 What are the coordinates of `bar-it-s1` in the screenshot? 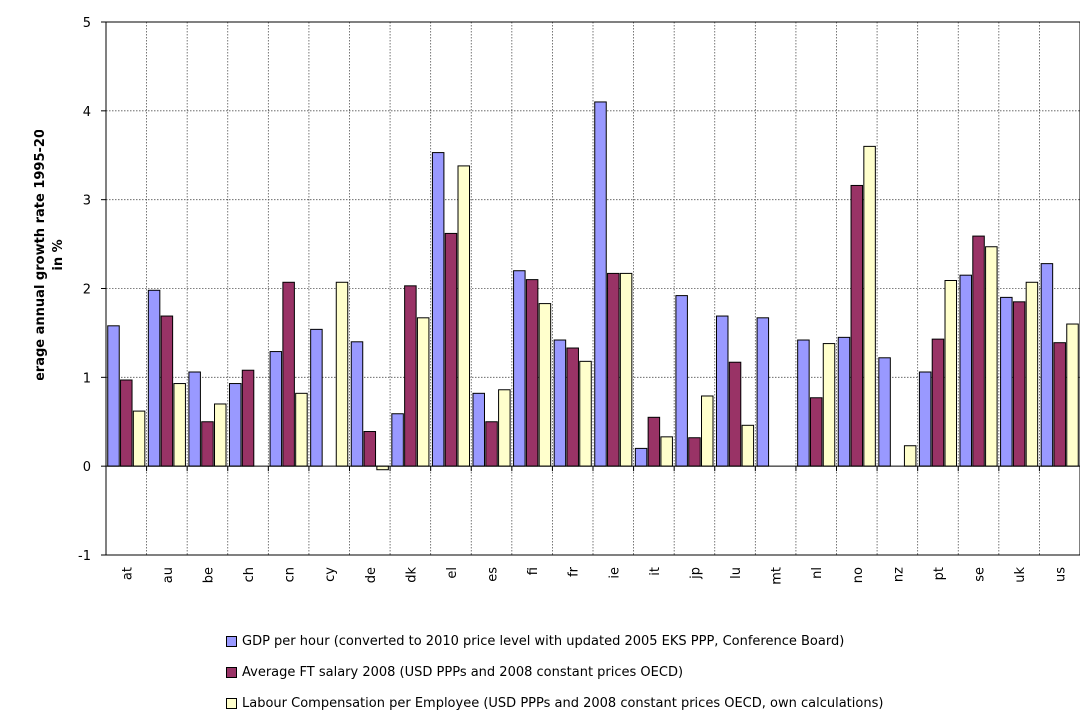 It's located at (641, 457).